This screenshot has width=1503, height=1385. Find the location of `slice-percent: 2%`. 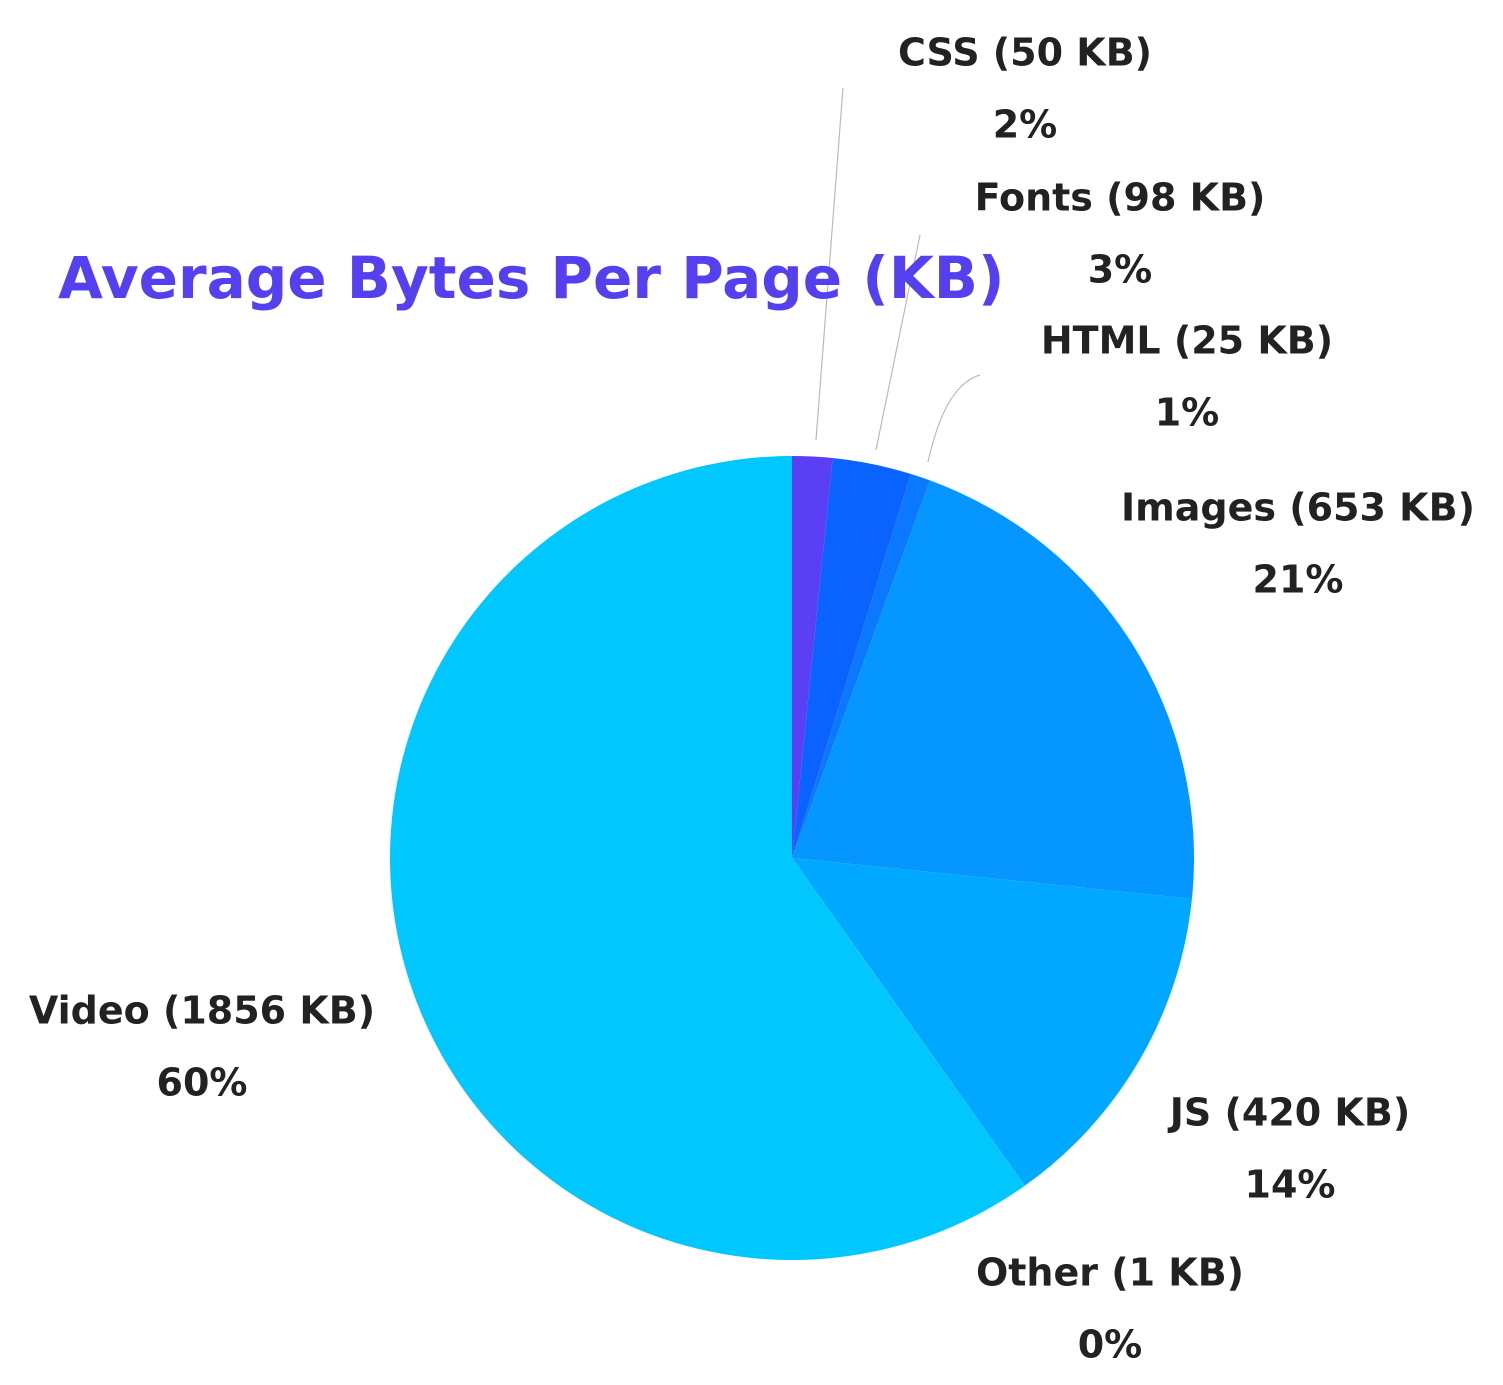

slice-percent: 2% is located at coordinates (1025, 125).